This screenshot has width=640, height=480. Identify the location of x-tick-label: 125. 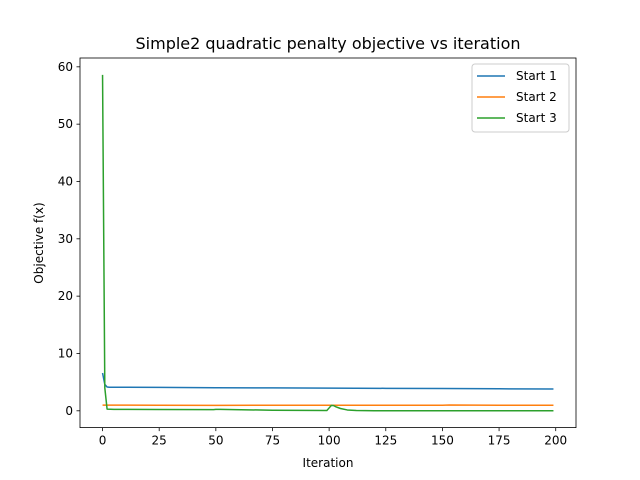
(385, 441).